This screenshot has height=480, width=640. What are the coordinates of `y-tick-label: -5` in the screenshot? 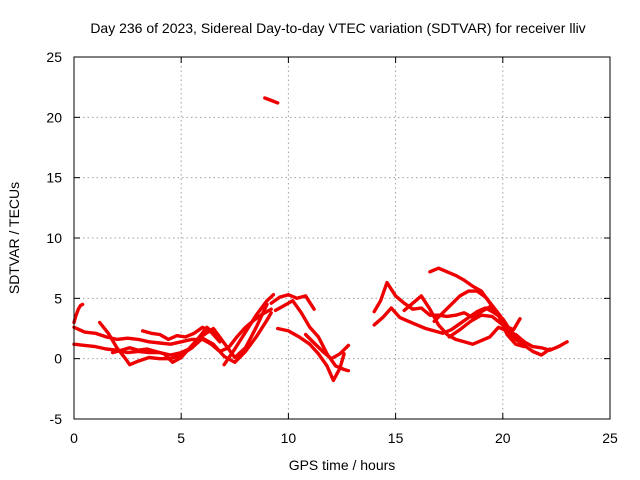 It's located at (56, 419).